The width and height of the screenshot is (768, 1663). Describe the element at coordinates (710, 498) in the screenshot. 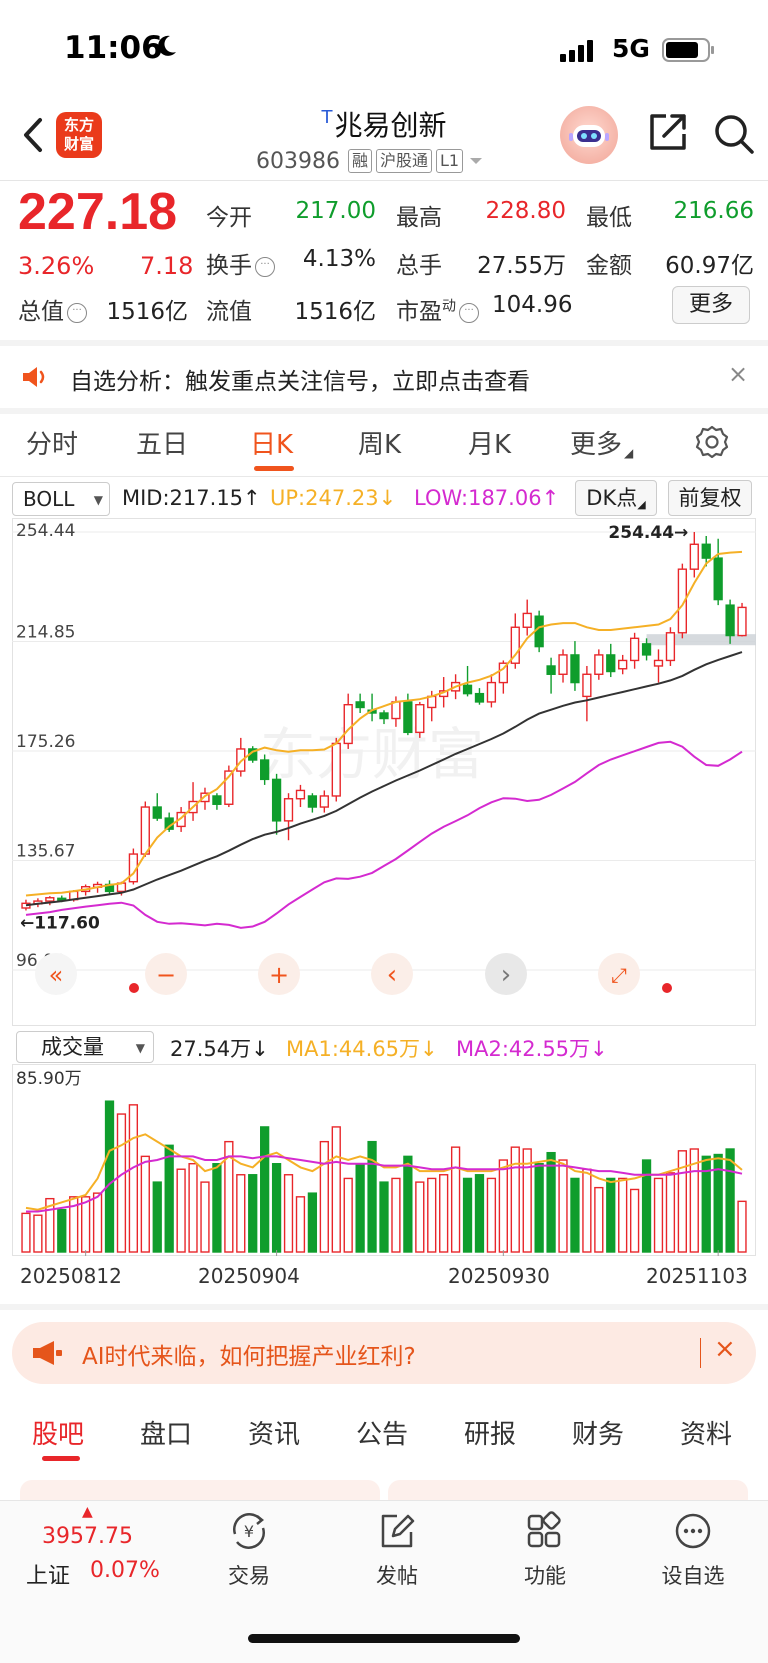

I see `adjust-button: 前复权` at that location.